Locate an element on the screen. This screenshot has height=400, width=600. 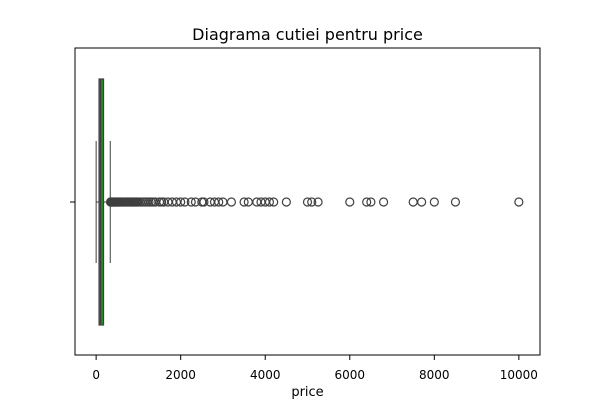
x-tick-label: 6000 is located at coordinates (349, 375).